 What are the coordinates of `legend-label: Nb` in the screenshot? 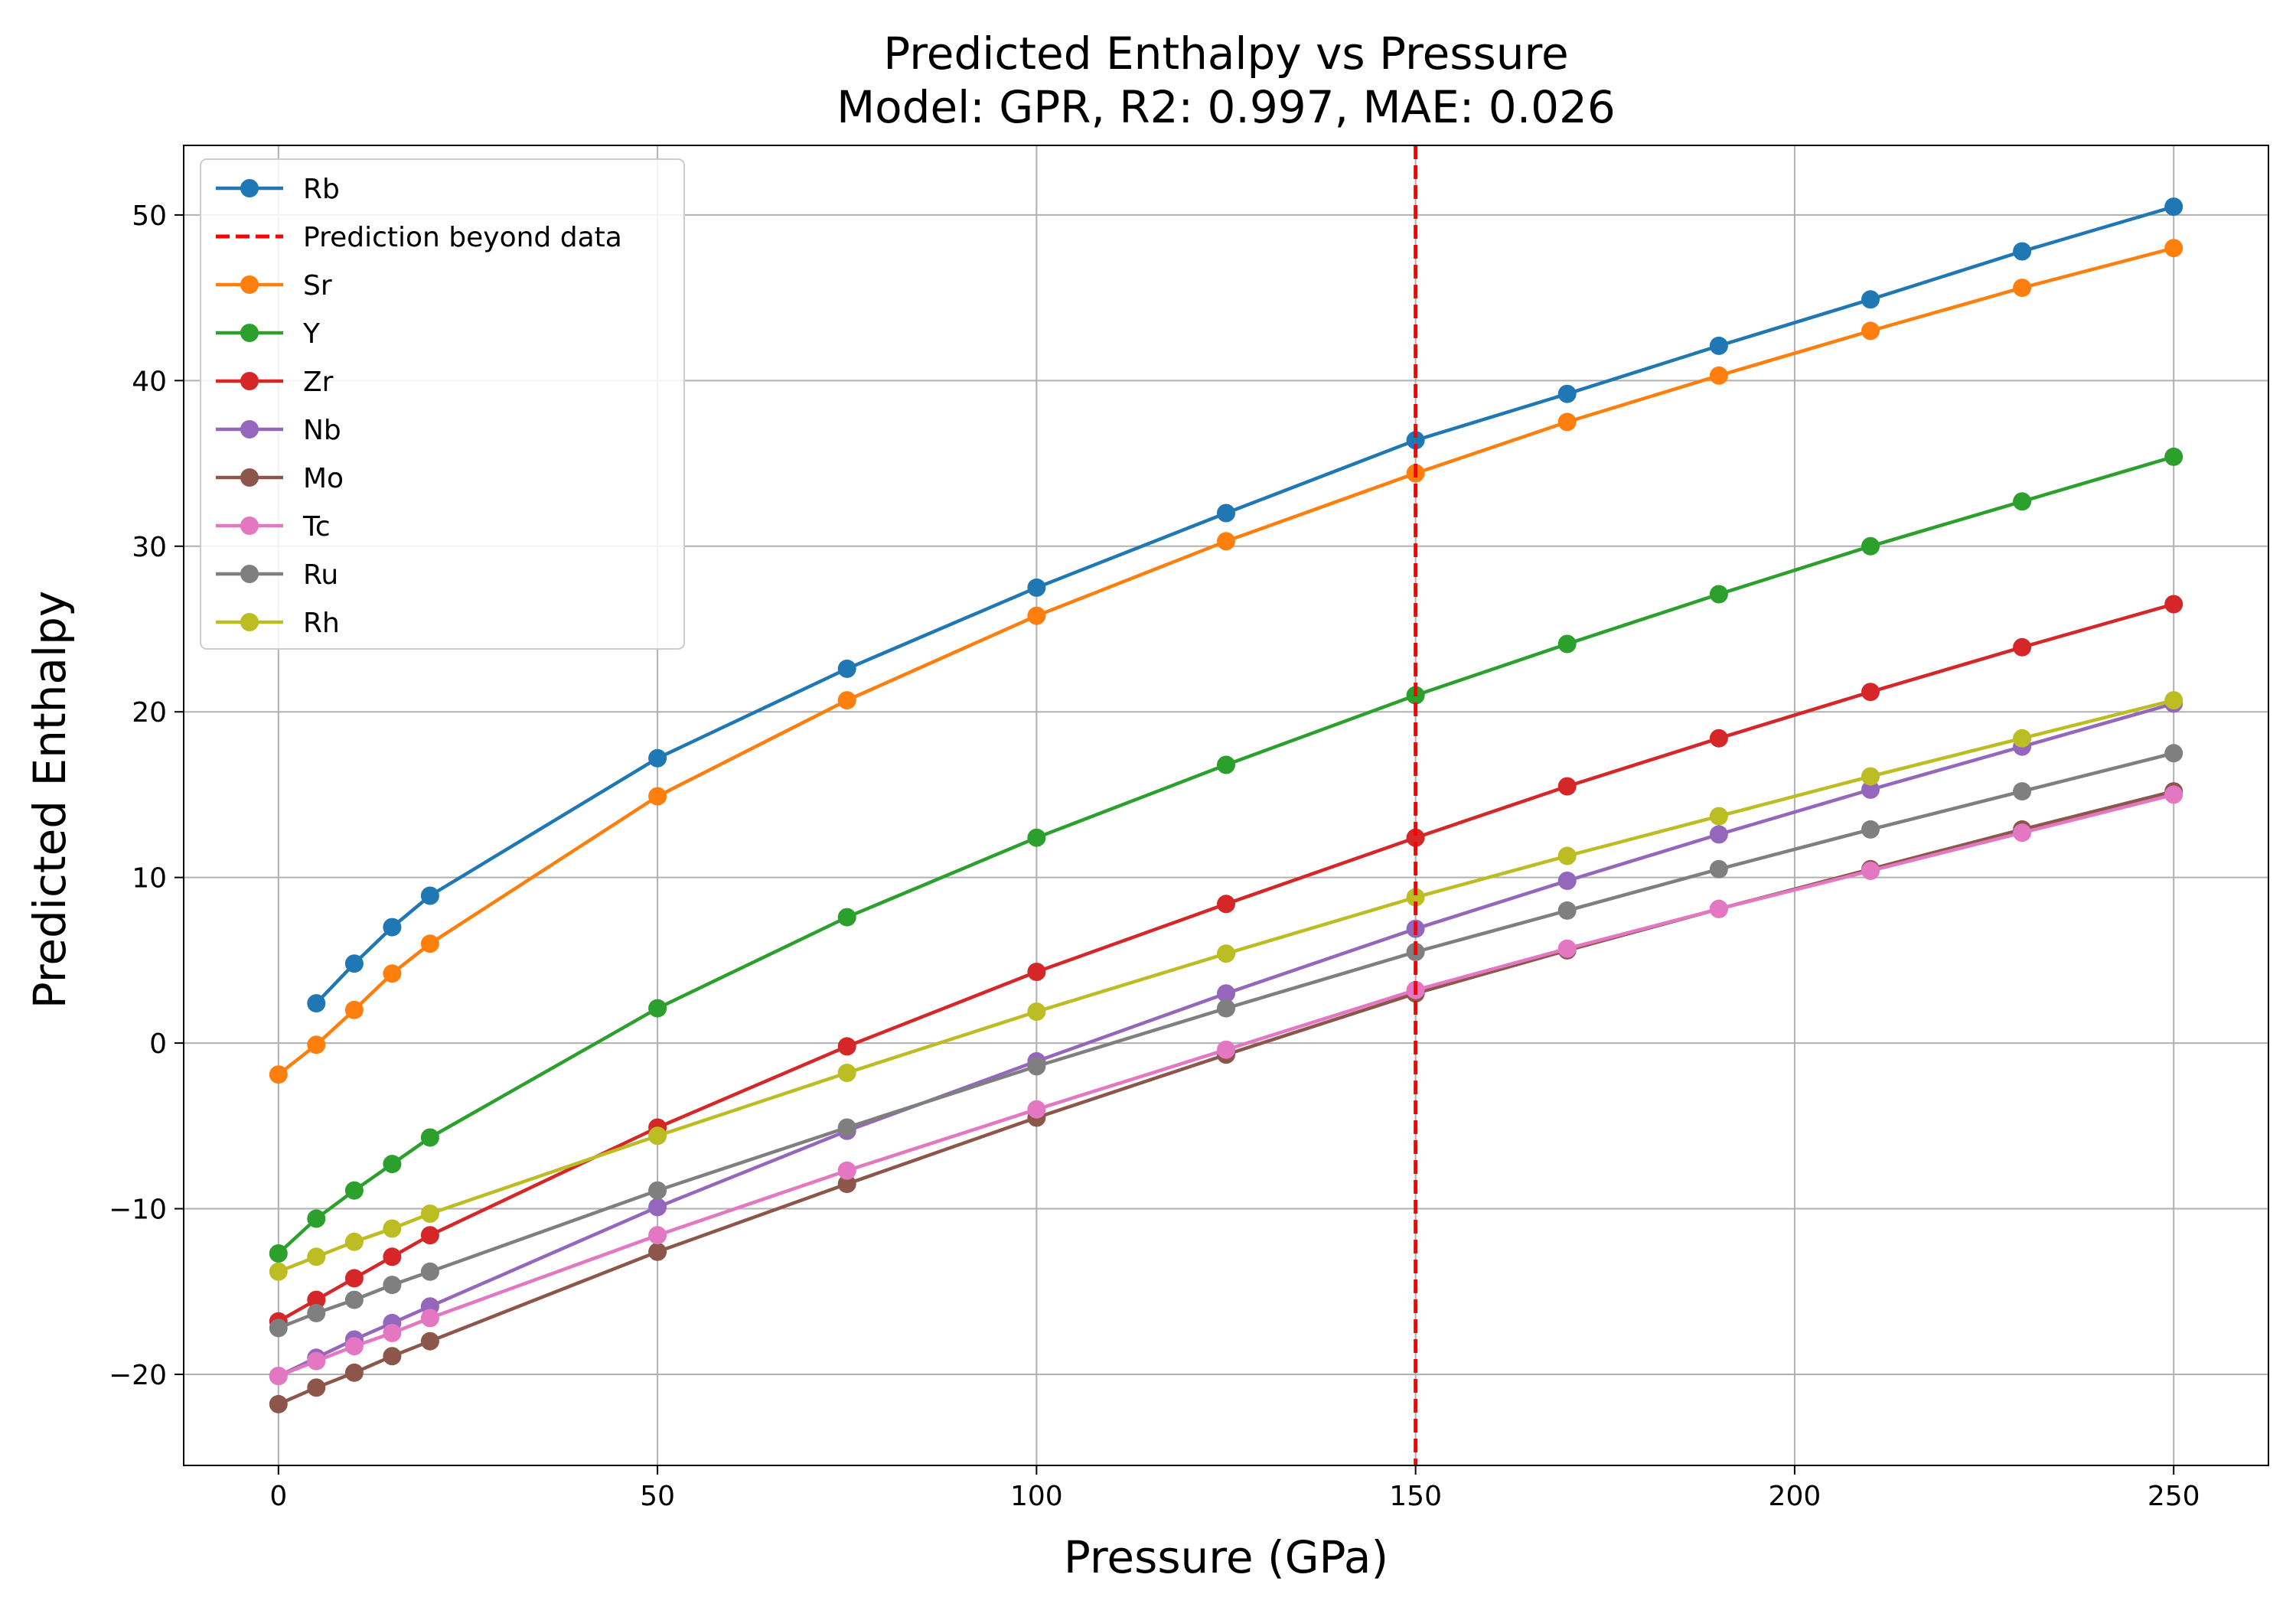 It's located at (322, 430).